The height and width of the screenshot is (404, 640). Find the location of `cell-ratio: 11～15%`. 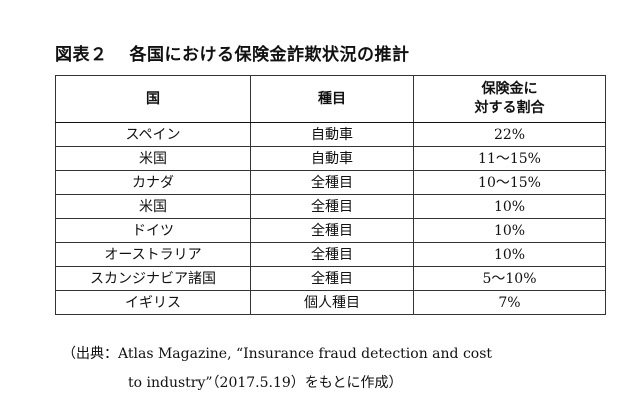

cell-ratio: 11～15% is located at coordinates (509, 158).